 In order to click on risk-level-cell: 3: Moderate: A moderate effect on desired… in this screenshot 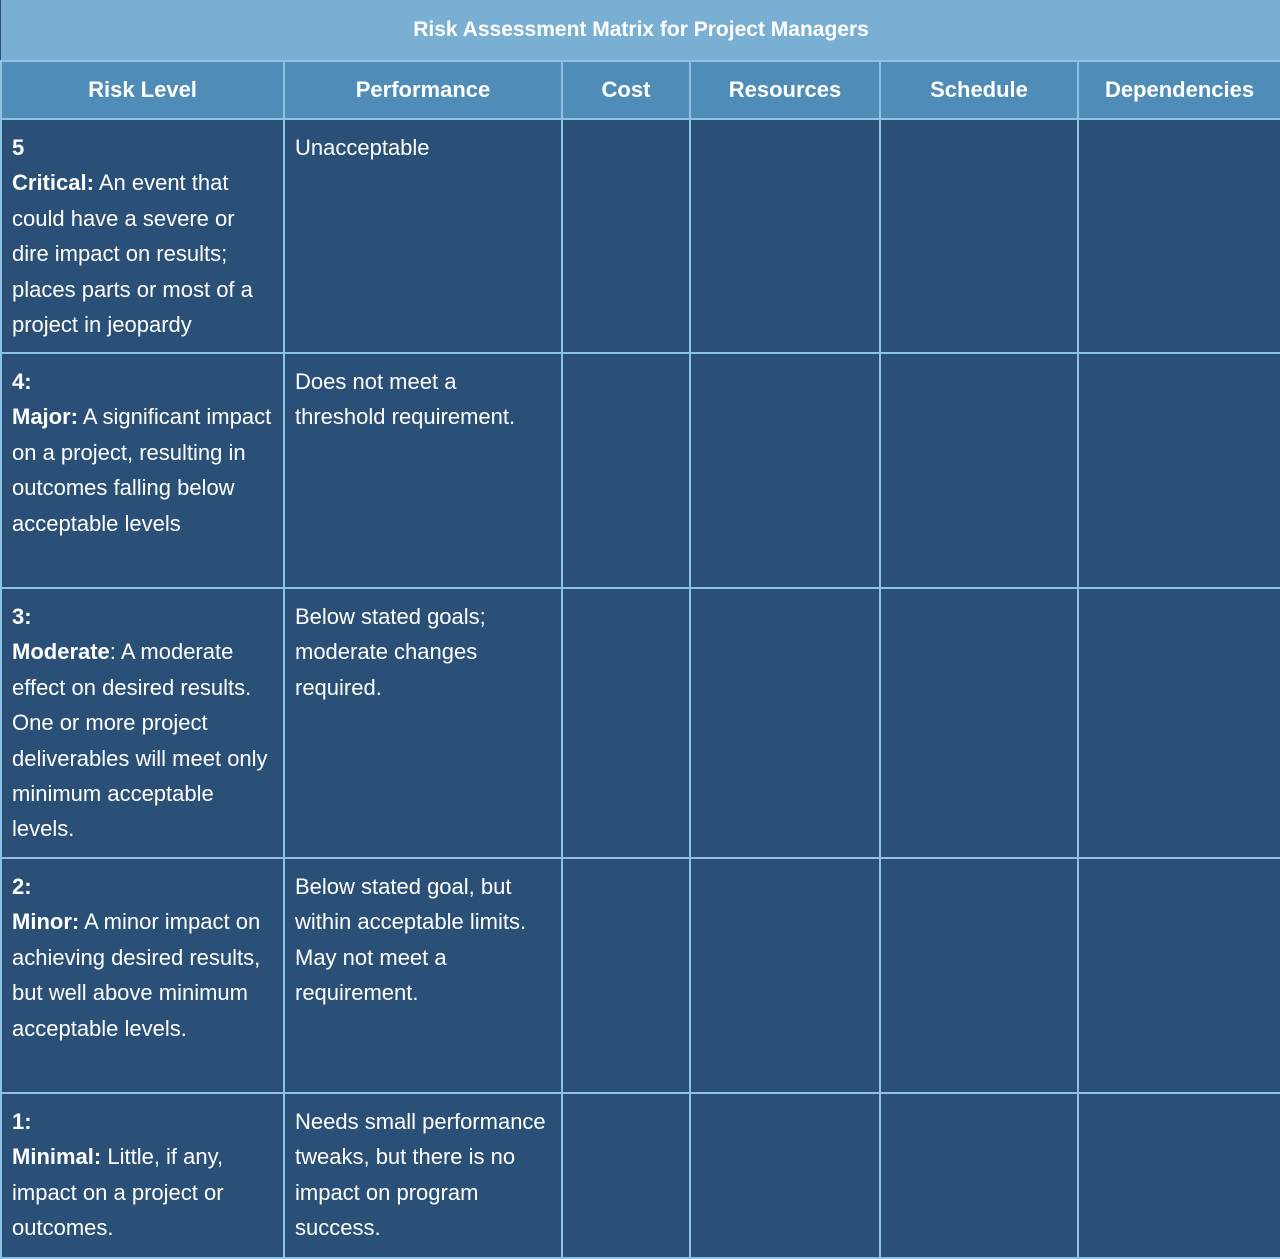, I will do `click(142, 723)`.